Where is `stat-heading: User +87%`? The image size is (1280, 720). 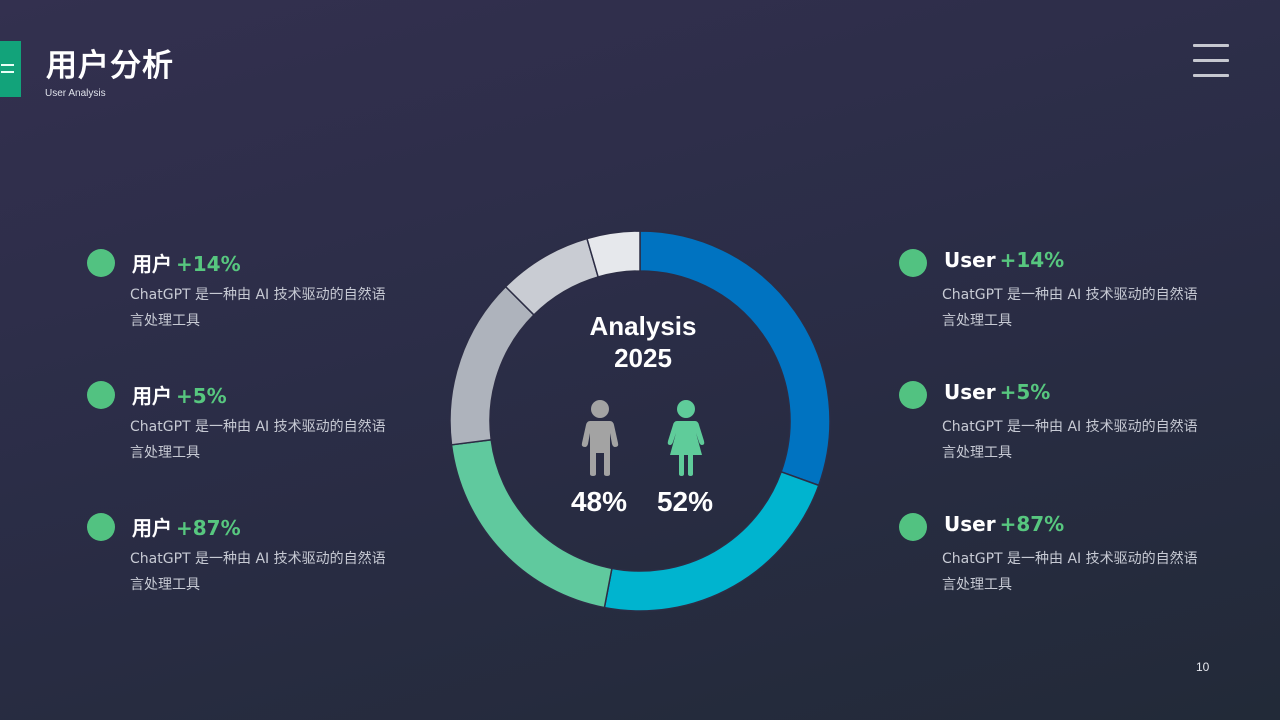 stat-heading: User +87% is located at coordinates (1004, 524).